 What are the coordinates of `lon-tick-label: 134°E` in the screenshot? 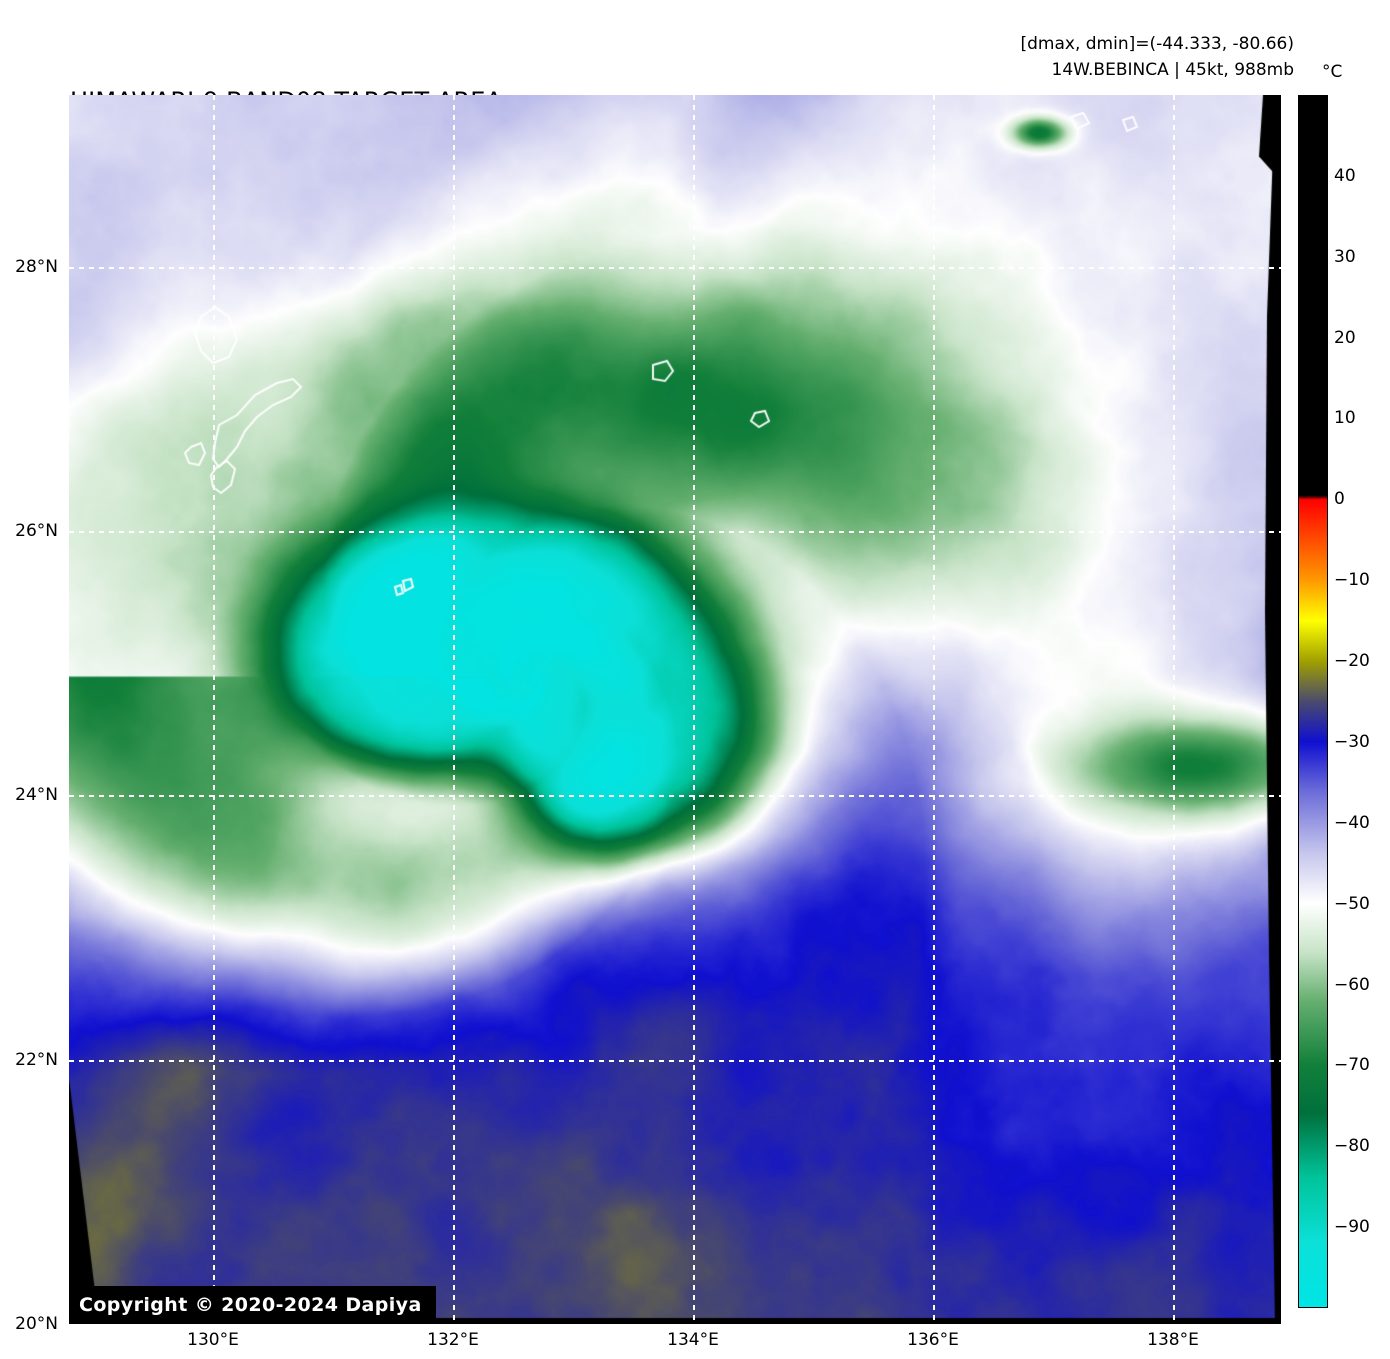 It's located at (693, 1340).